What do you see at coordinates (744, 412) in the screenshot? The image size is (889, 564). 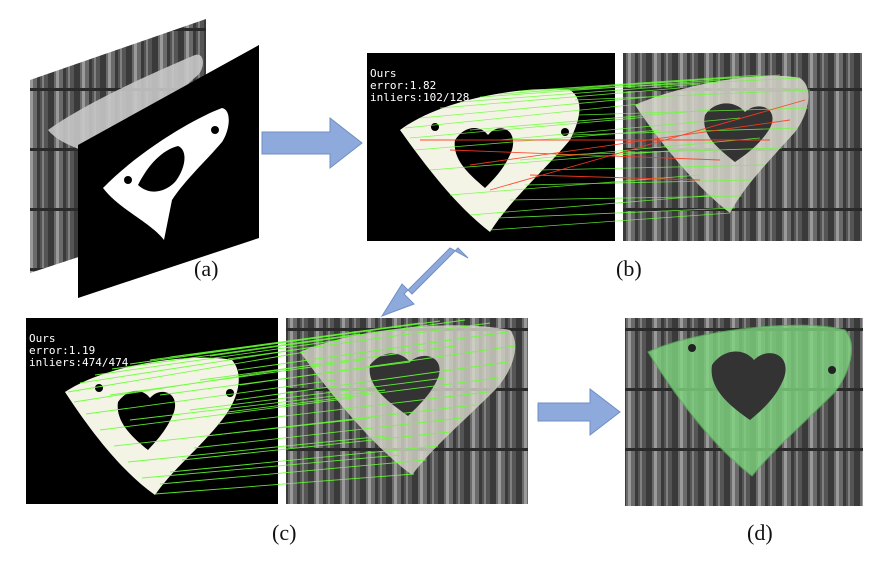 I see `panel-d` at bounding box center [744, 412].